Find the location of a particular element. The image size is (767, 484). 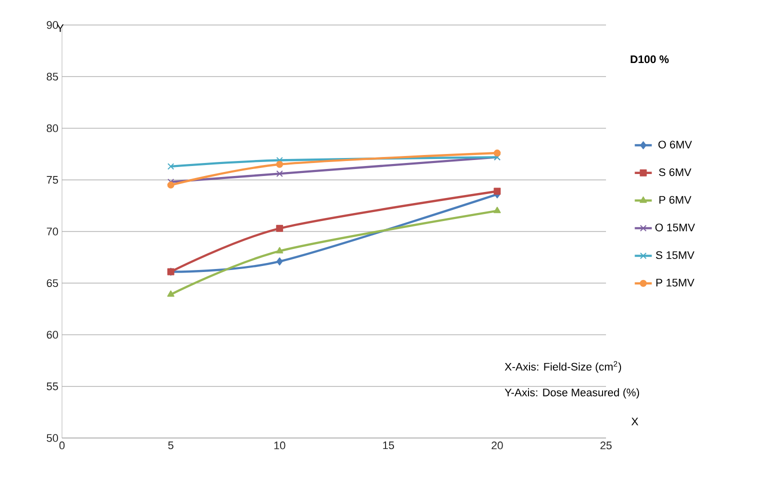

annotation: Y-Axis: Dose Measured (%) is located at coordinates (572, 393).